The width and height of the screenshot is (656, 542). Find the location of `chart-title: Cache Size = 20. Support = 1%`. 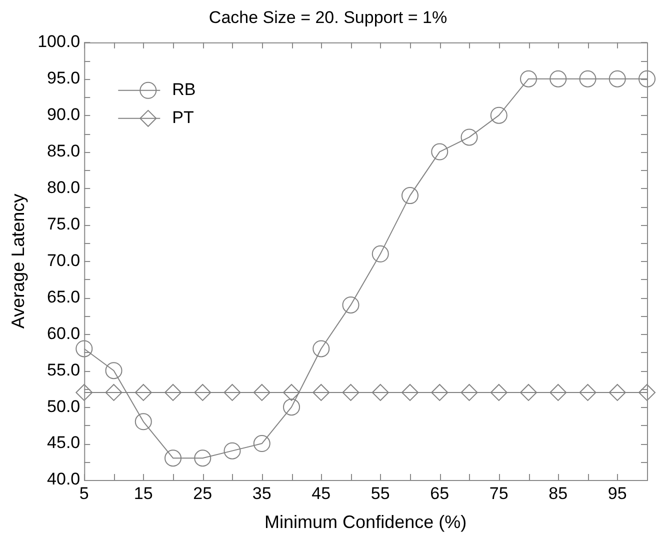

chart-title: Cache Size = 20. Support = 1% is located at coordinates (328, 17).